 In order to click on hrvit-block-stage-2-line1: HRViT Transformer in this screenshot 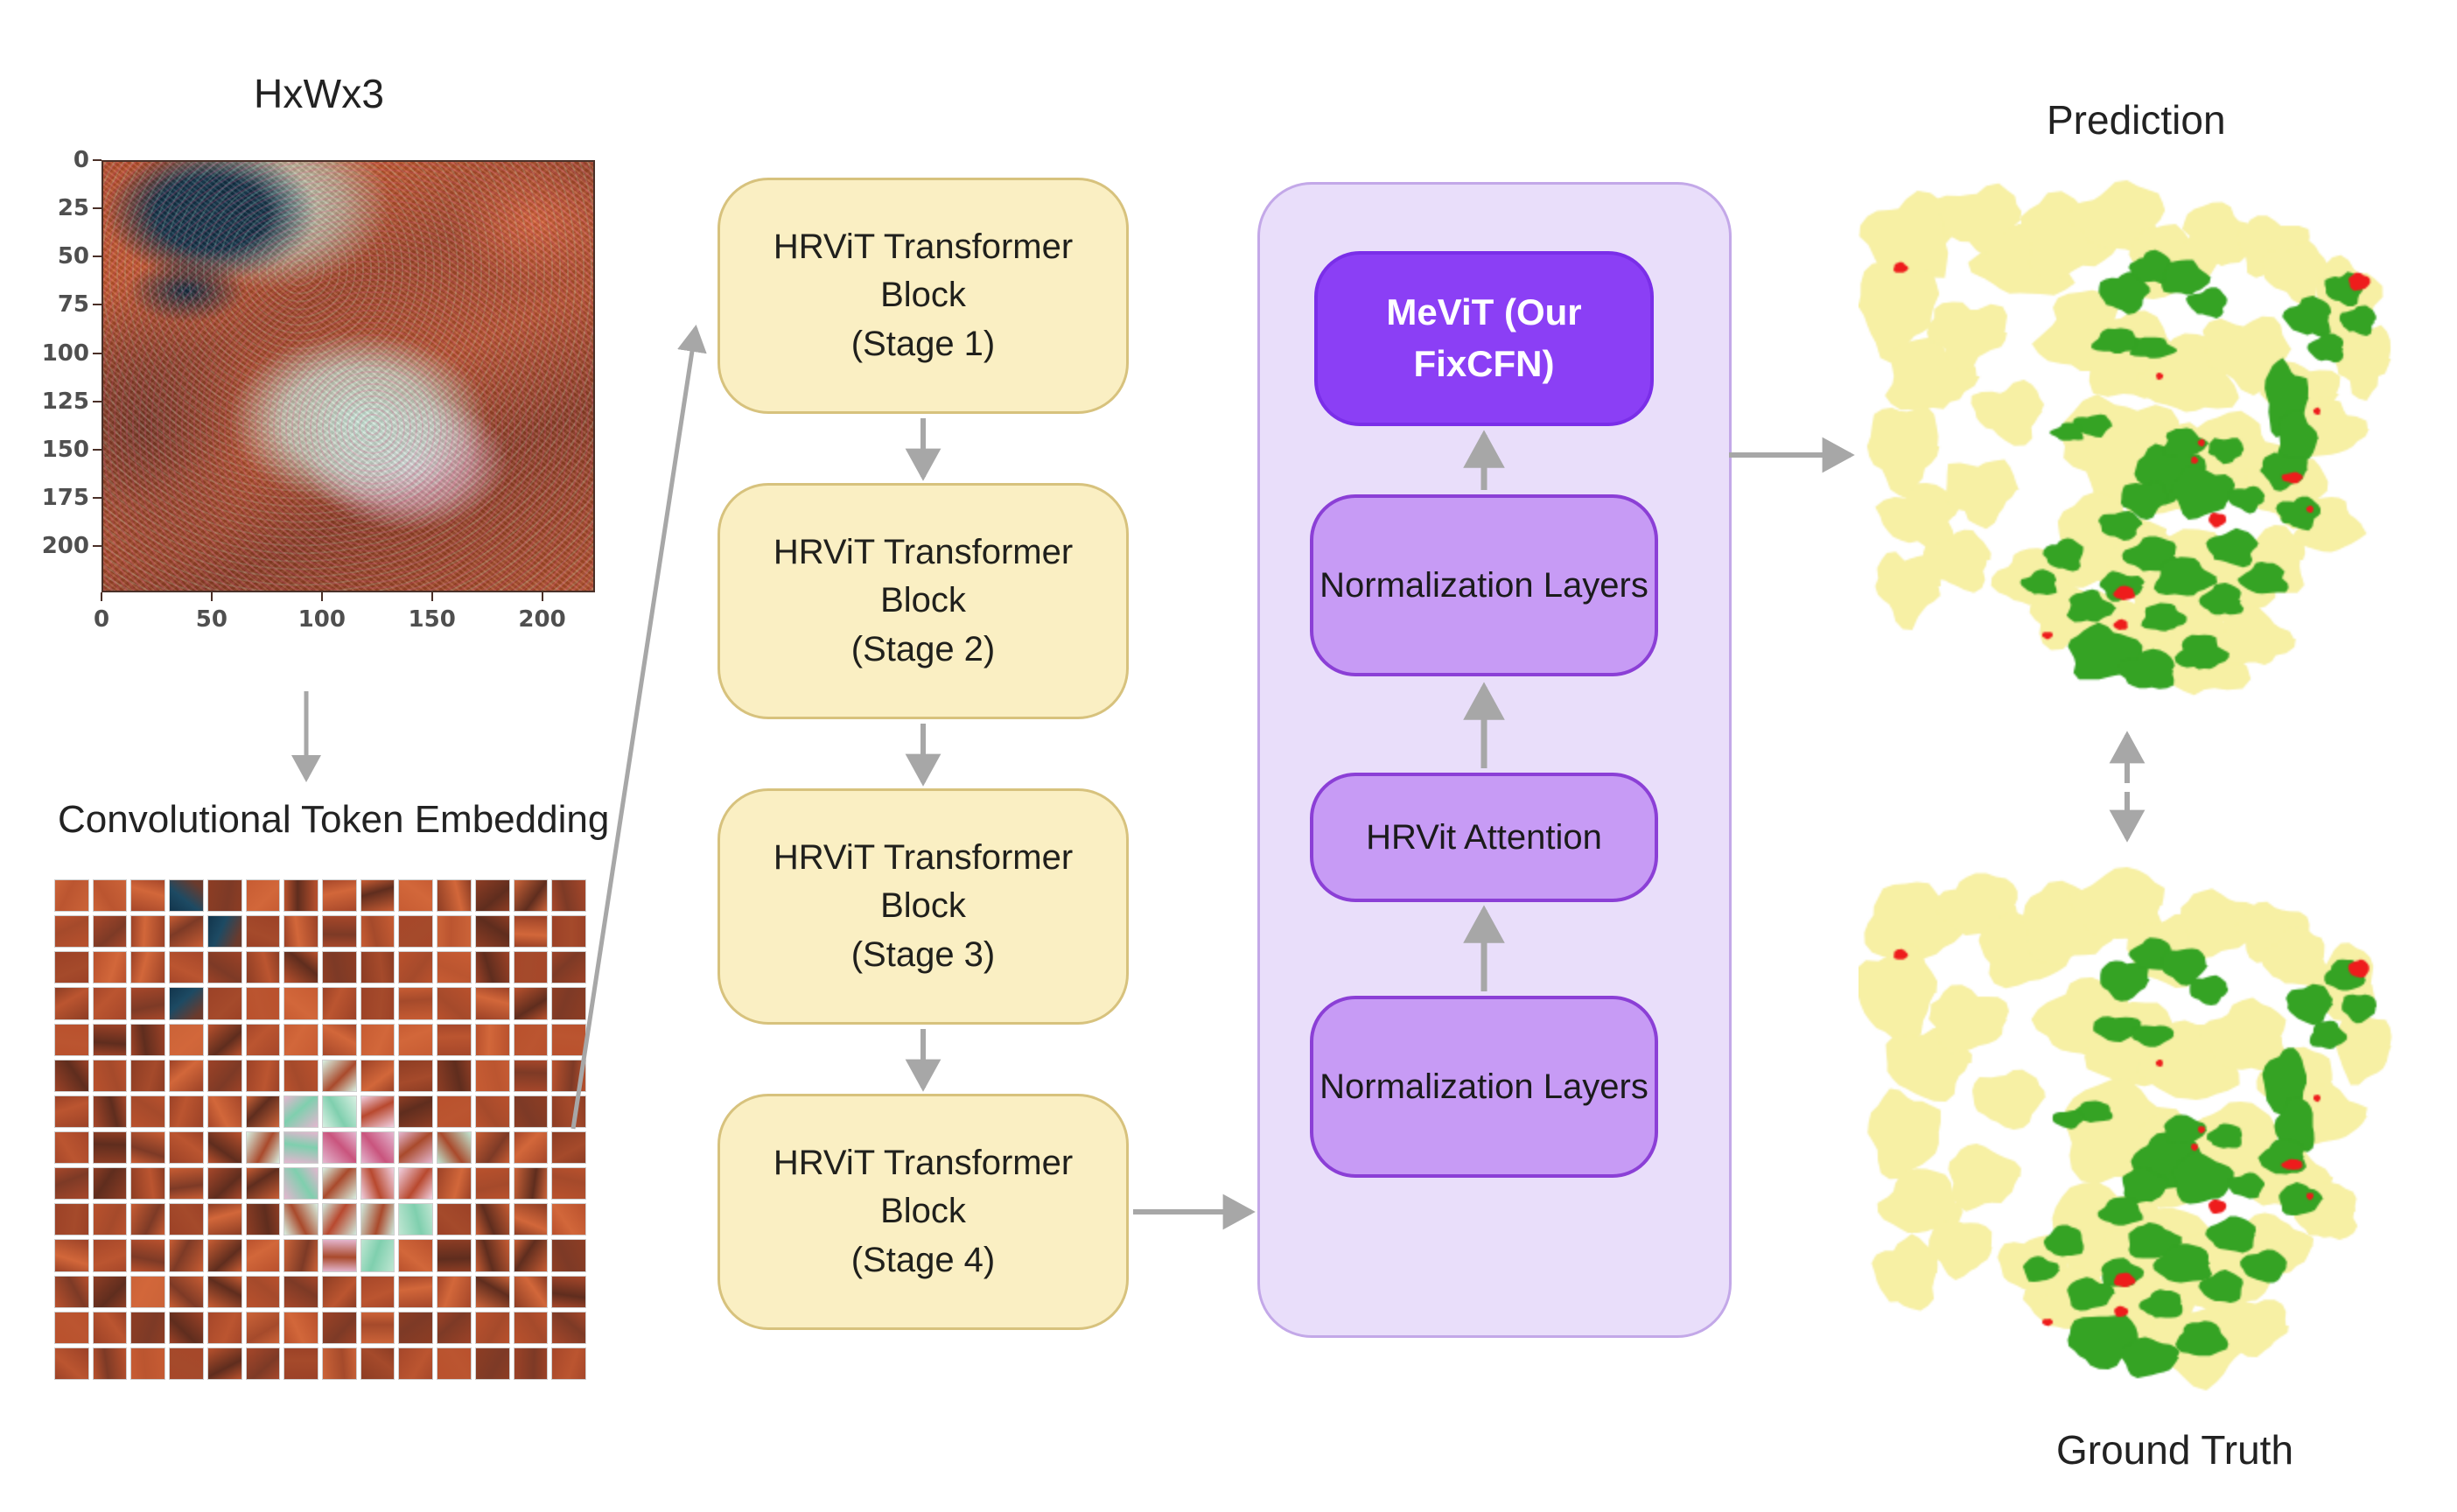, I will do `click(923, 552)`.